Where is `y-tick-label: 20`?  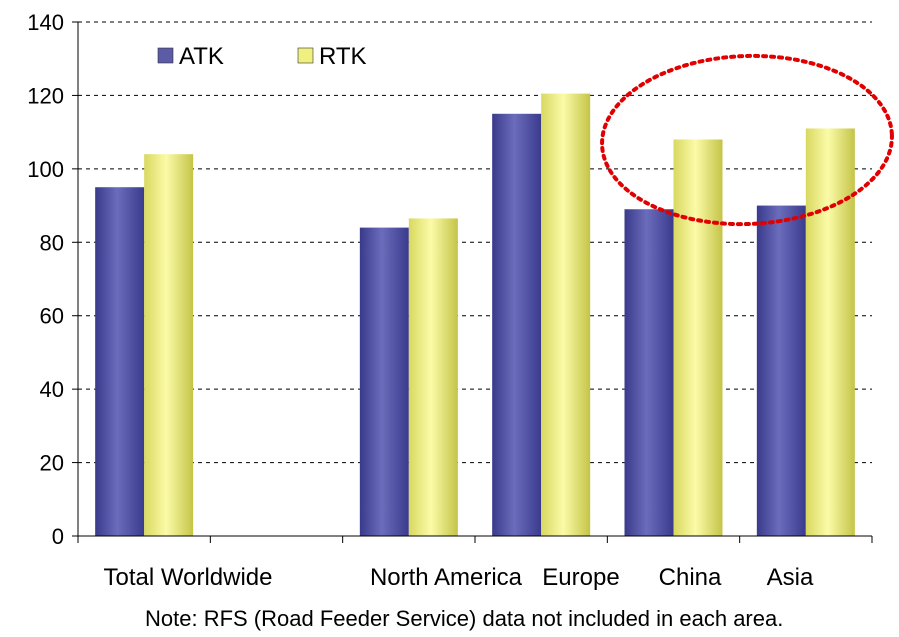 y-tick-label: 20 is located at coordinates (52, 463).